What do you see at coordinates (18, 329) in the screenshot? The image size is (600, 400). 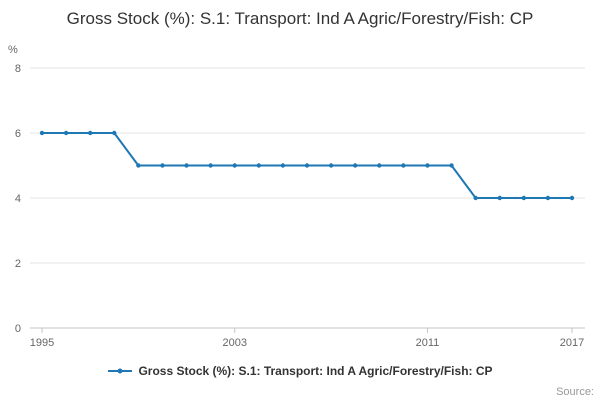 I see `y-tick-label: 0` at bounding box center [18, 329].